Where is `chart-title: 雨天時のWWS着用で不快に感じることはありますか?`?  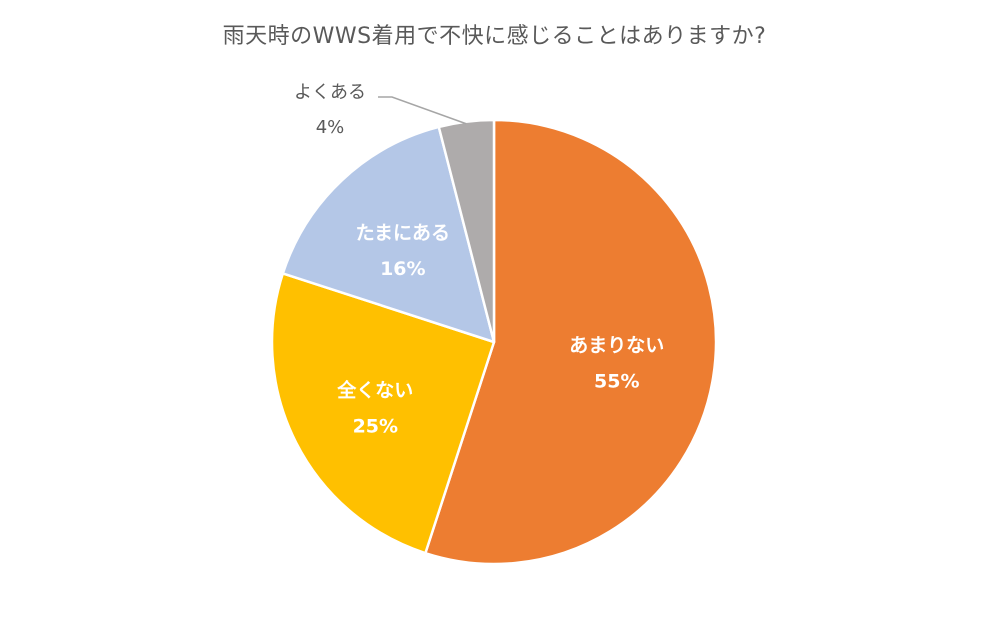 chart-title: 雨天時のWWS着用で不快に感じることはありますか? is located at coordinates (494, 36).